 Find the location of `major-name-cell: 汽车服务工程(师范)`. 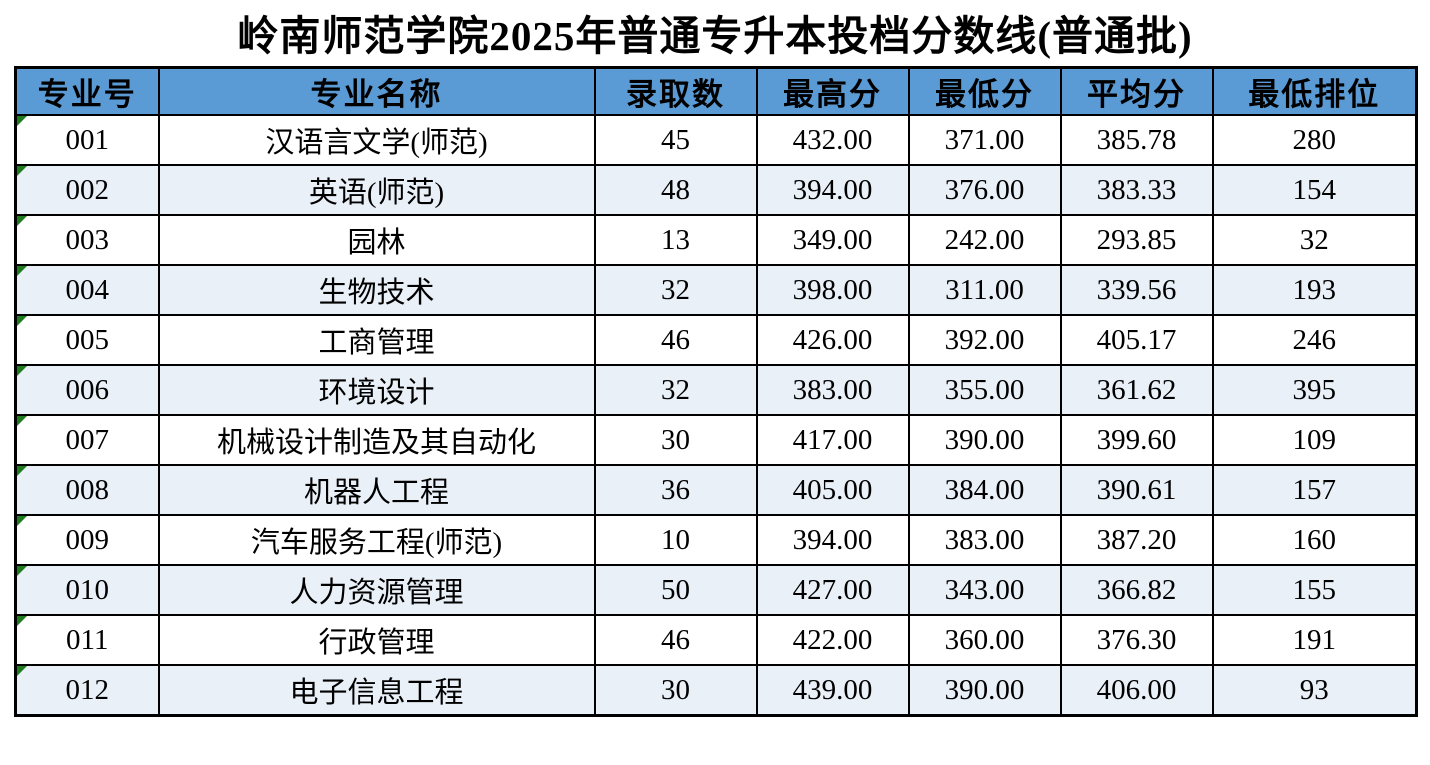

major-name-cell: 汽车服务工程(师范) is located at coordinates (376, 540).